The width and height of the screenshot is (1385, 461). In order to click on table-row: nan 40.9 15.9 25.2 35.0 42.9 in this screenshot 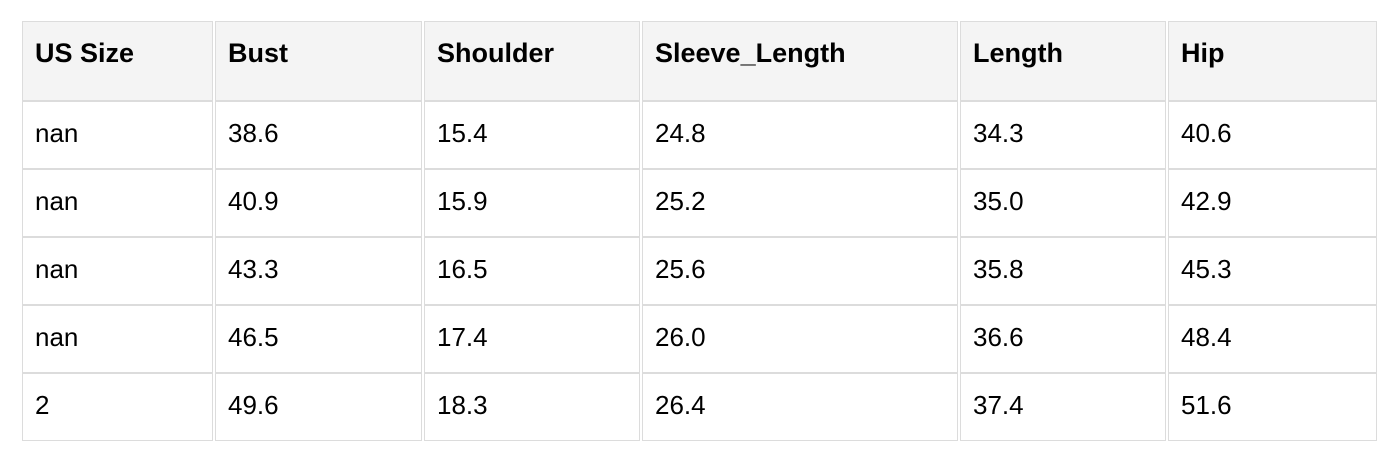, I will do `click(699, 203)`.